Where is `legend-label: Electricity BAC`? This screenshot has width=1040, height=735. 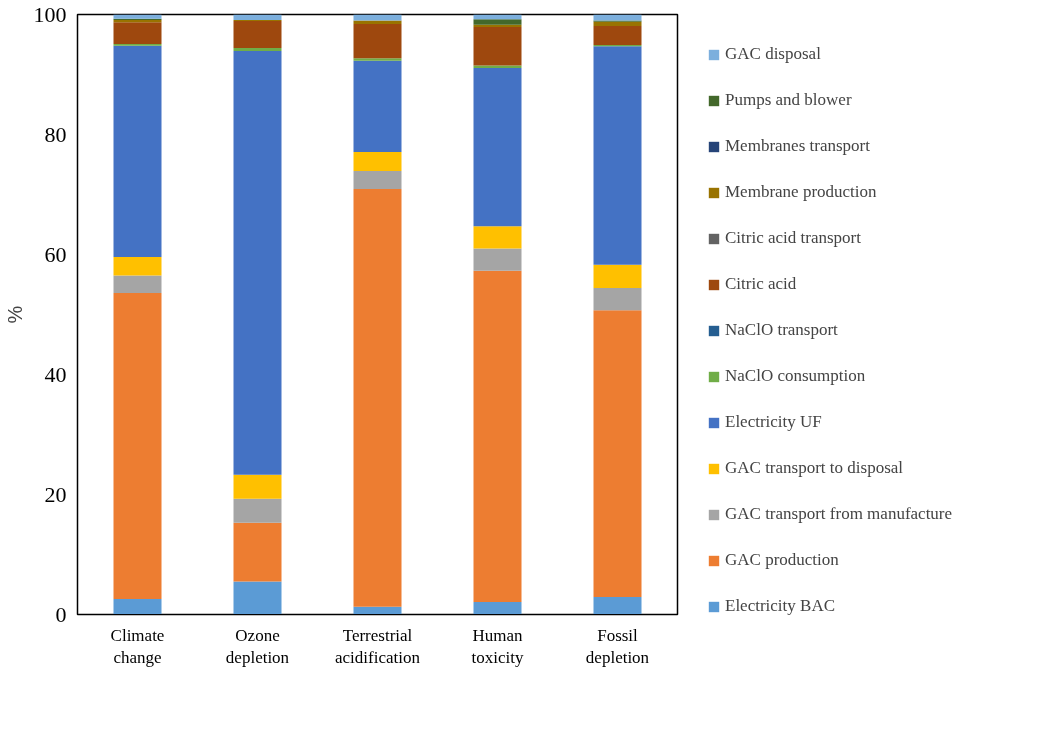
legend-label: Electricity BAC is located at coordinates (780, 606).